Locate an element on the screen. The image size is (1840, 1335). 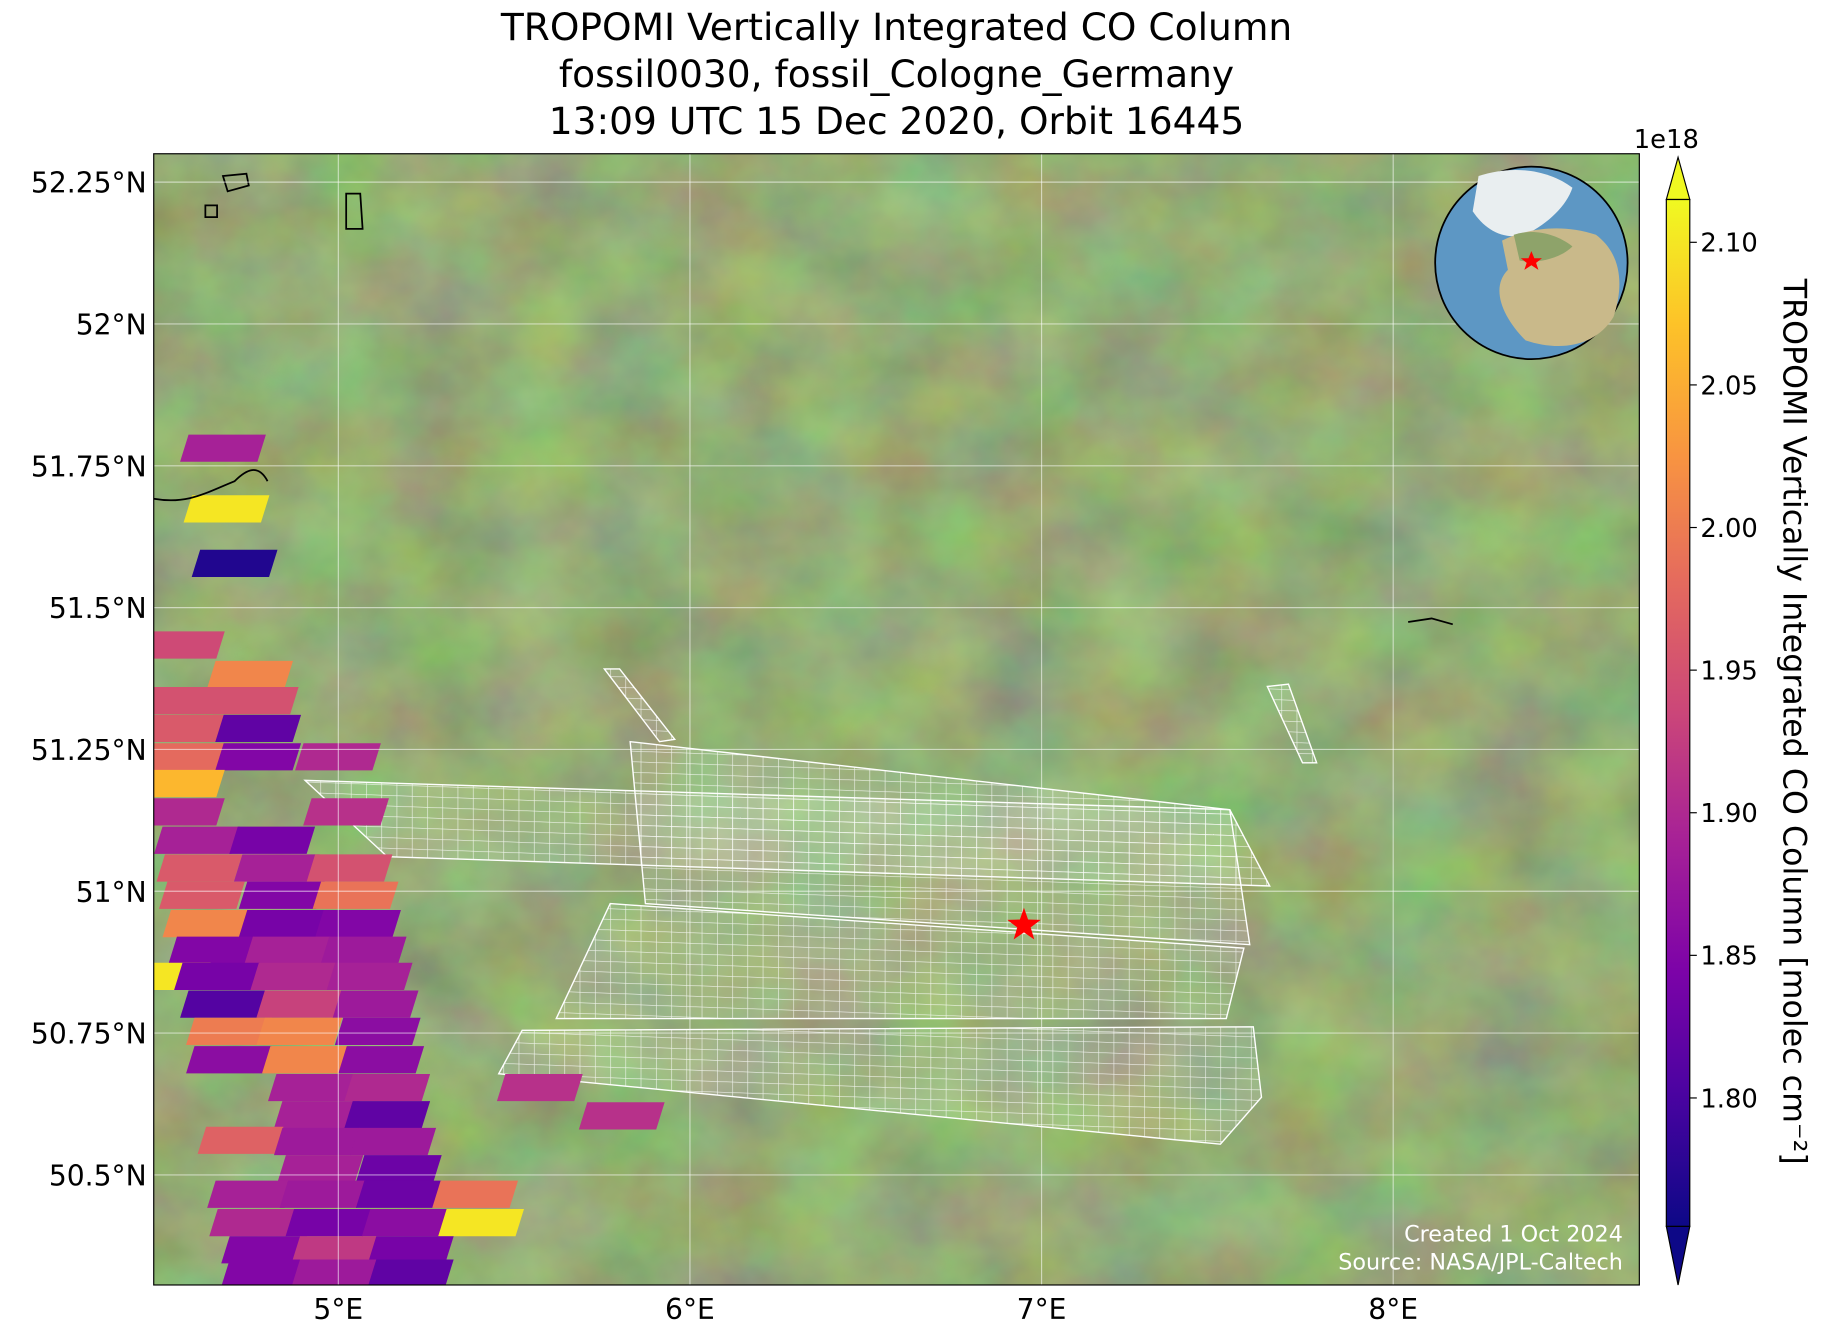
y-tick-label: 51.5°N is located at coordinates (98, 608).